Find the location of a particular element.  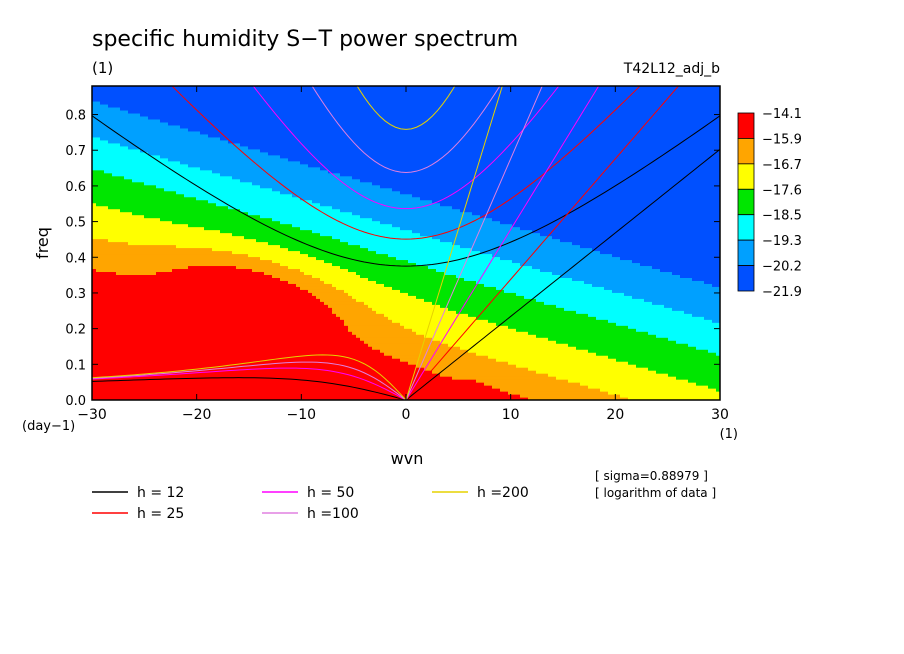

chart-subtitle-right: T42L12_adj_b is located at coordinates (671, 69).